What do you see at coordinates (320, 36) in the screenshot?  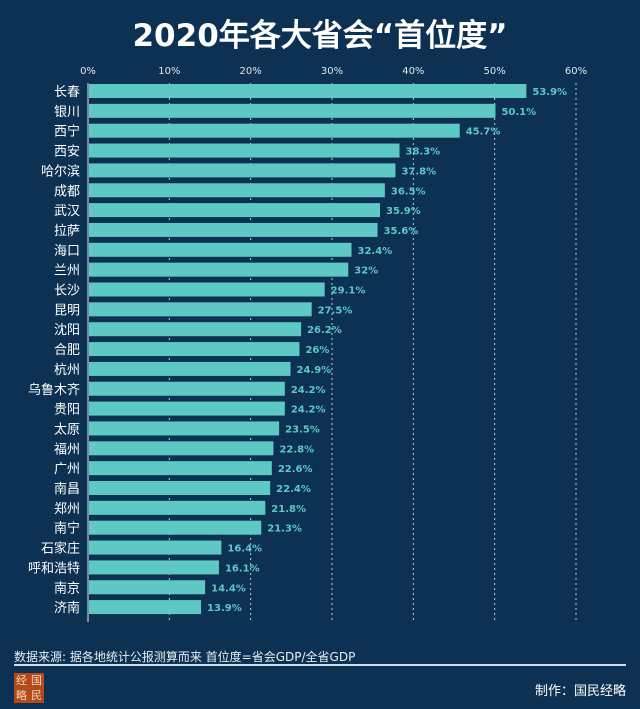 I see `chart-title: 2020年各大省会“首位度”` at bounding box center [320, 36].